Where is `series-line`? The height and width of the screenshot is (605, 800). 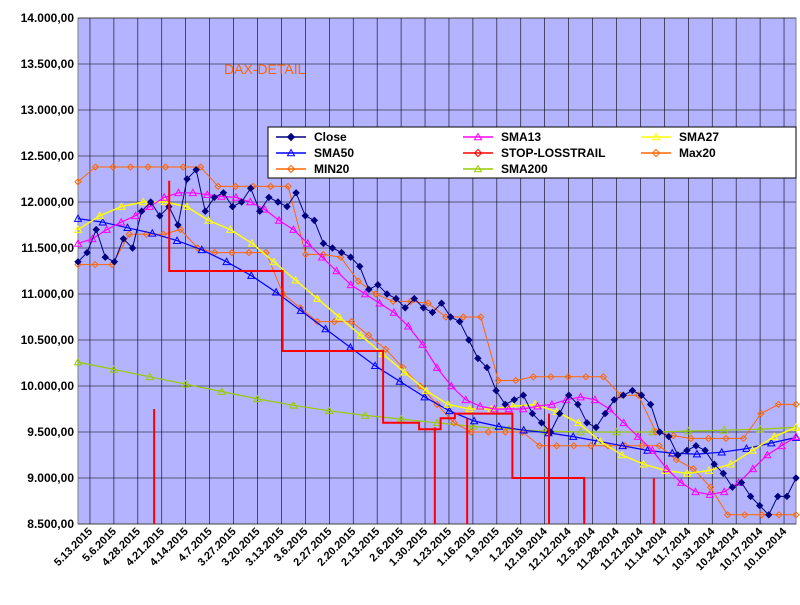 series-line is located at coordinates (437, 397).